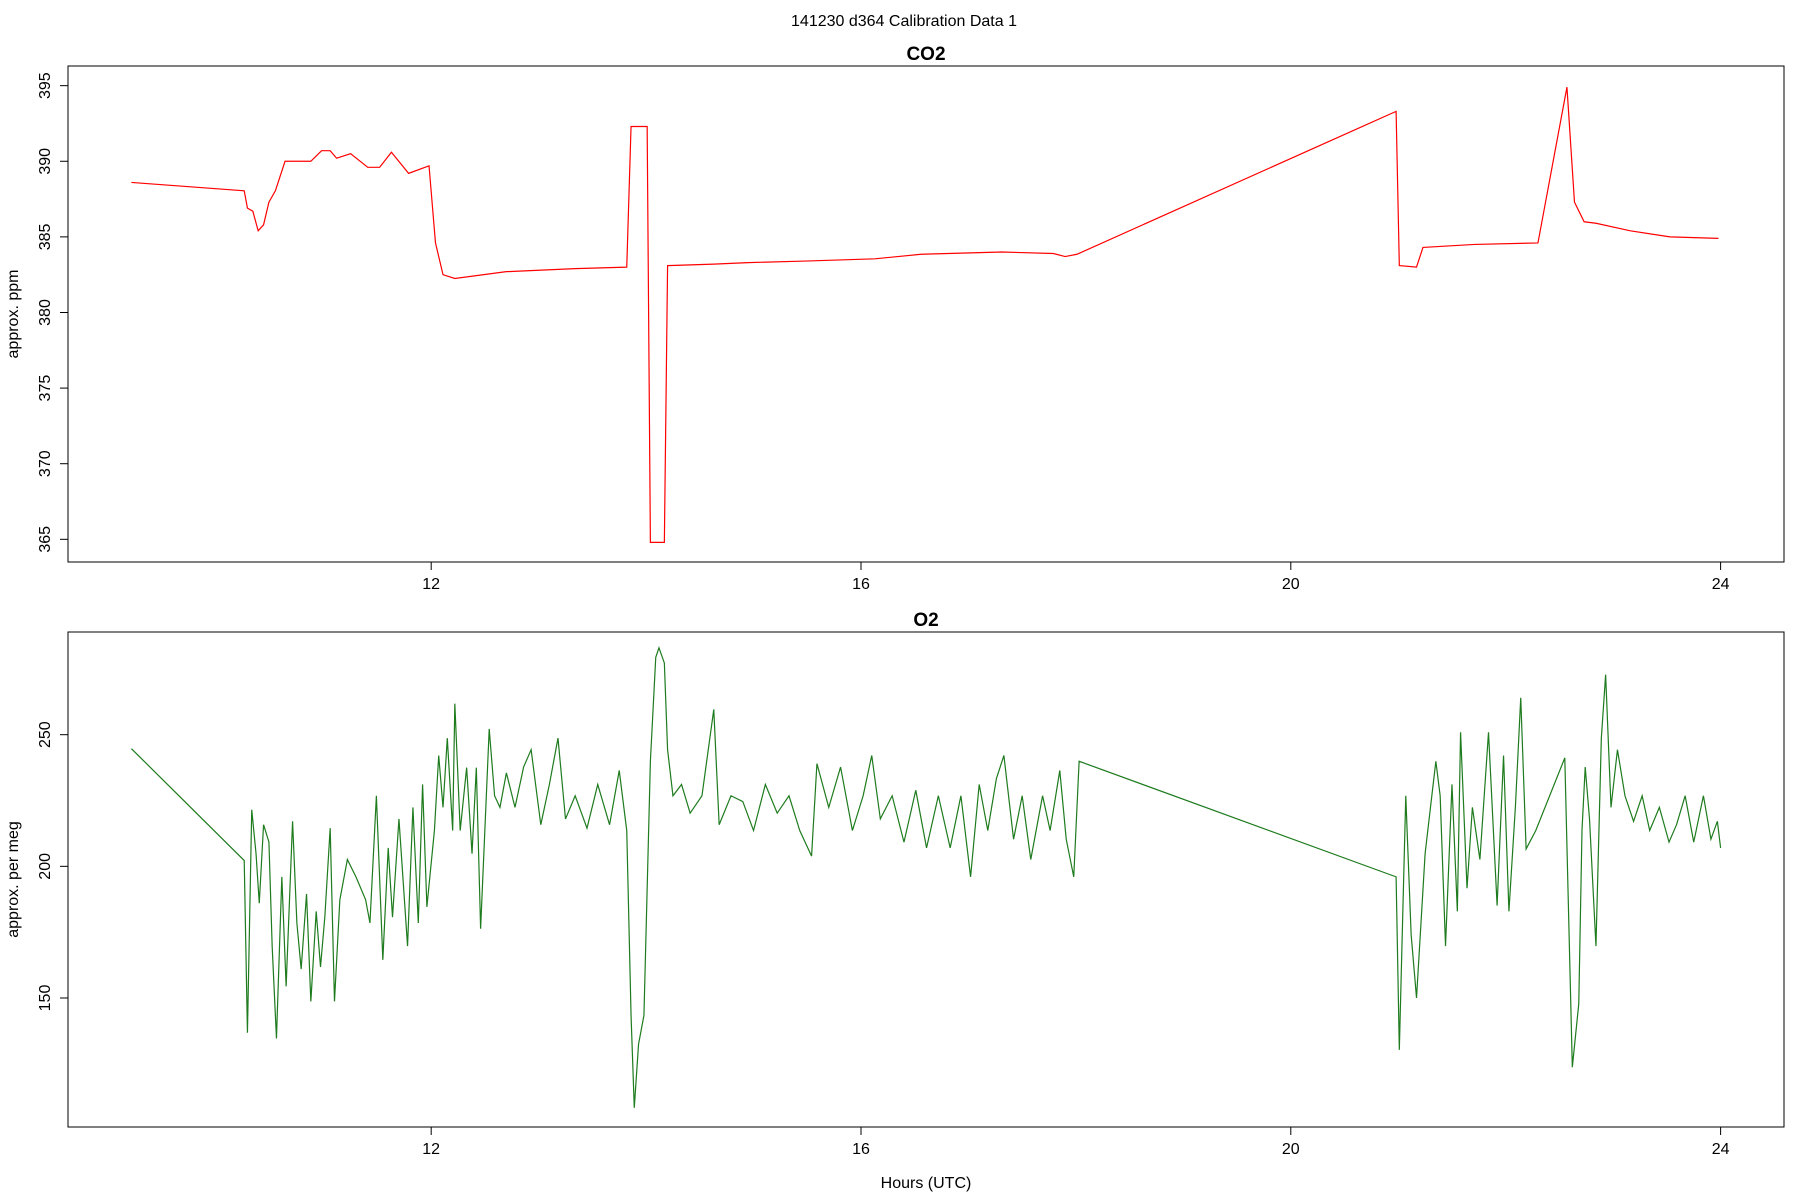  Describe the element at coordinates (45, 463) in the screenshot. I see `y-tick-label: 370` at that location.